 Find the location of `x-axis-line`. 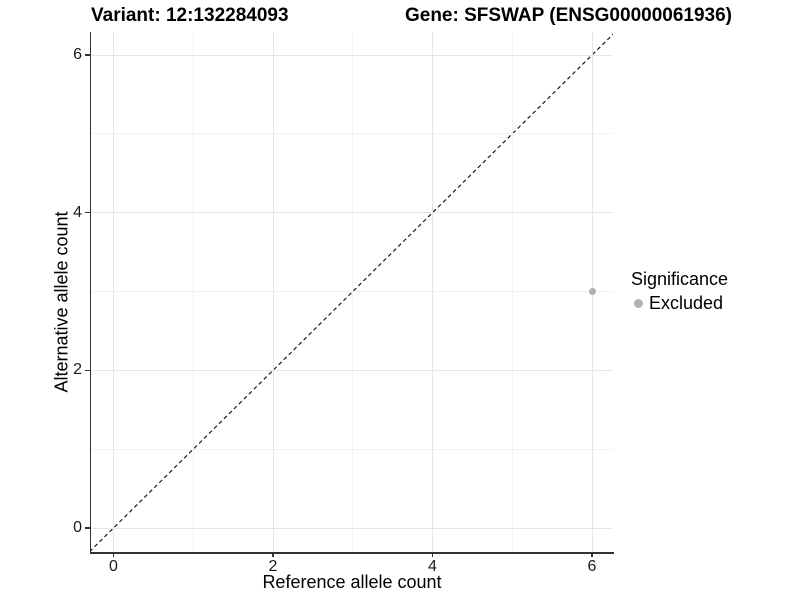

x-axis-line is located at coordinates (351, 553).